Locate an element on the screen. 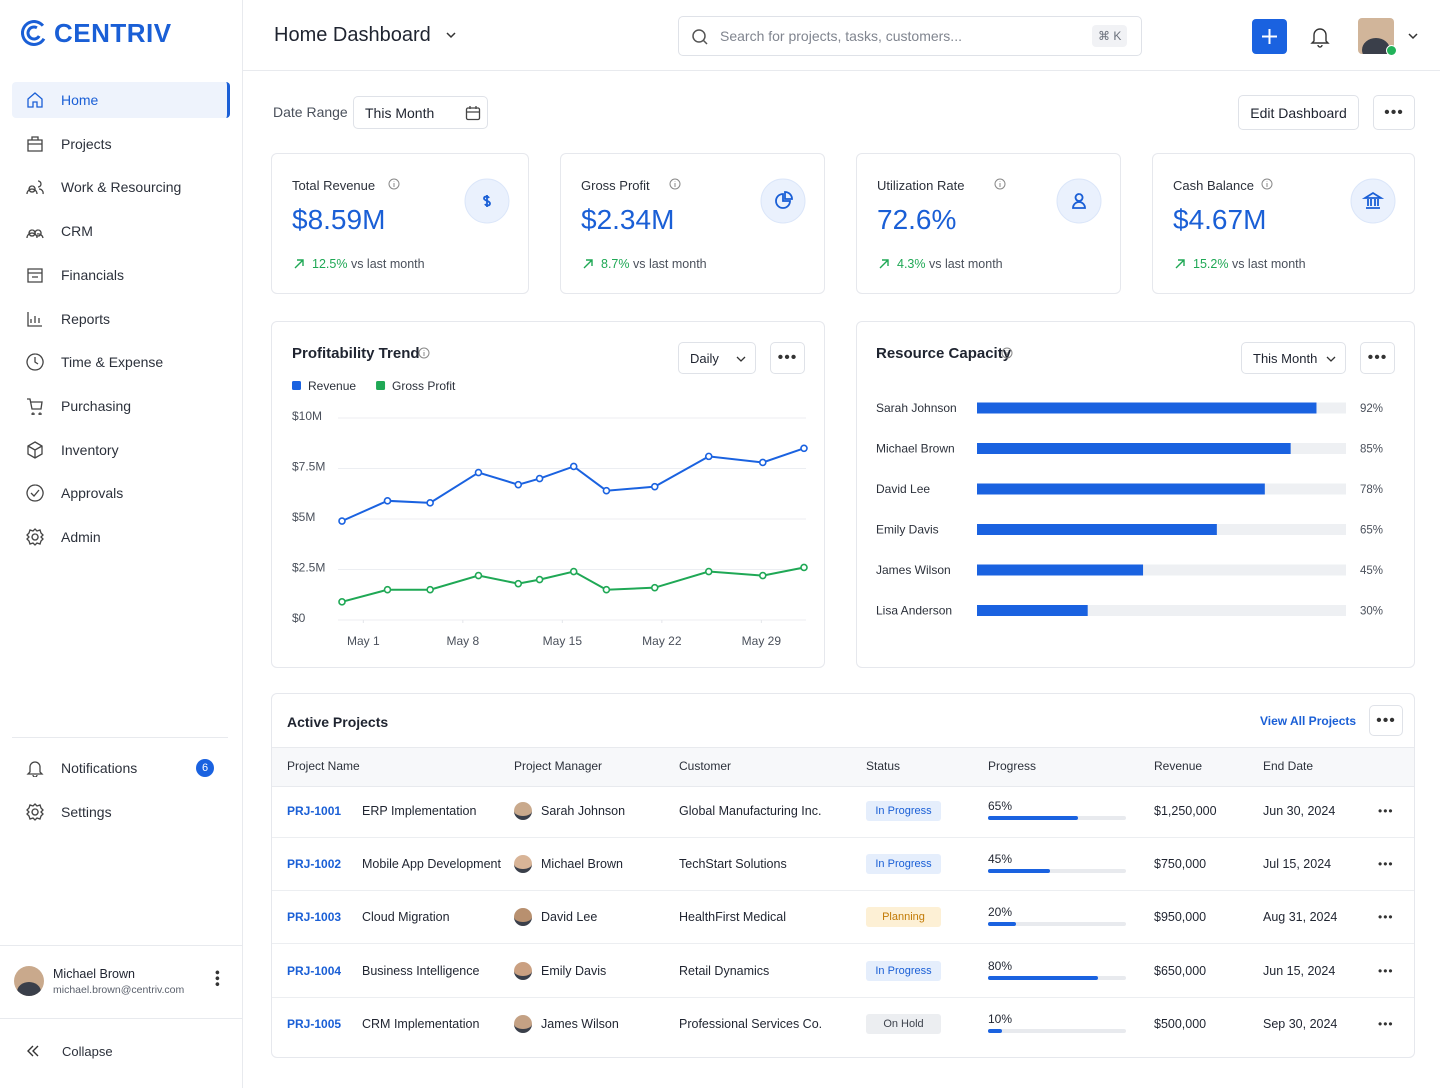  arrow-path is located at coordinates (299, 264).